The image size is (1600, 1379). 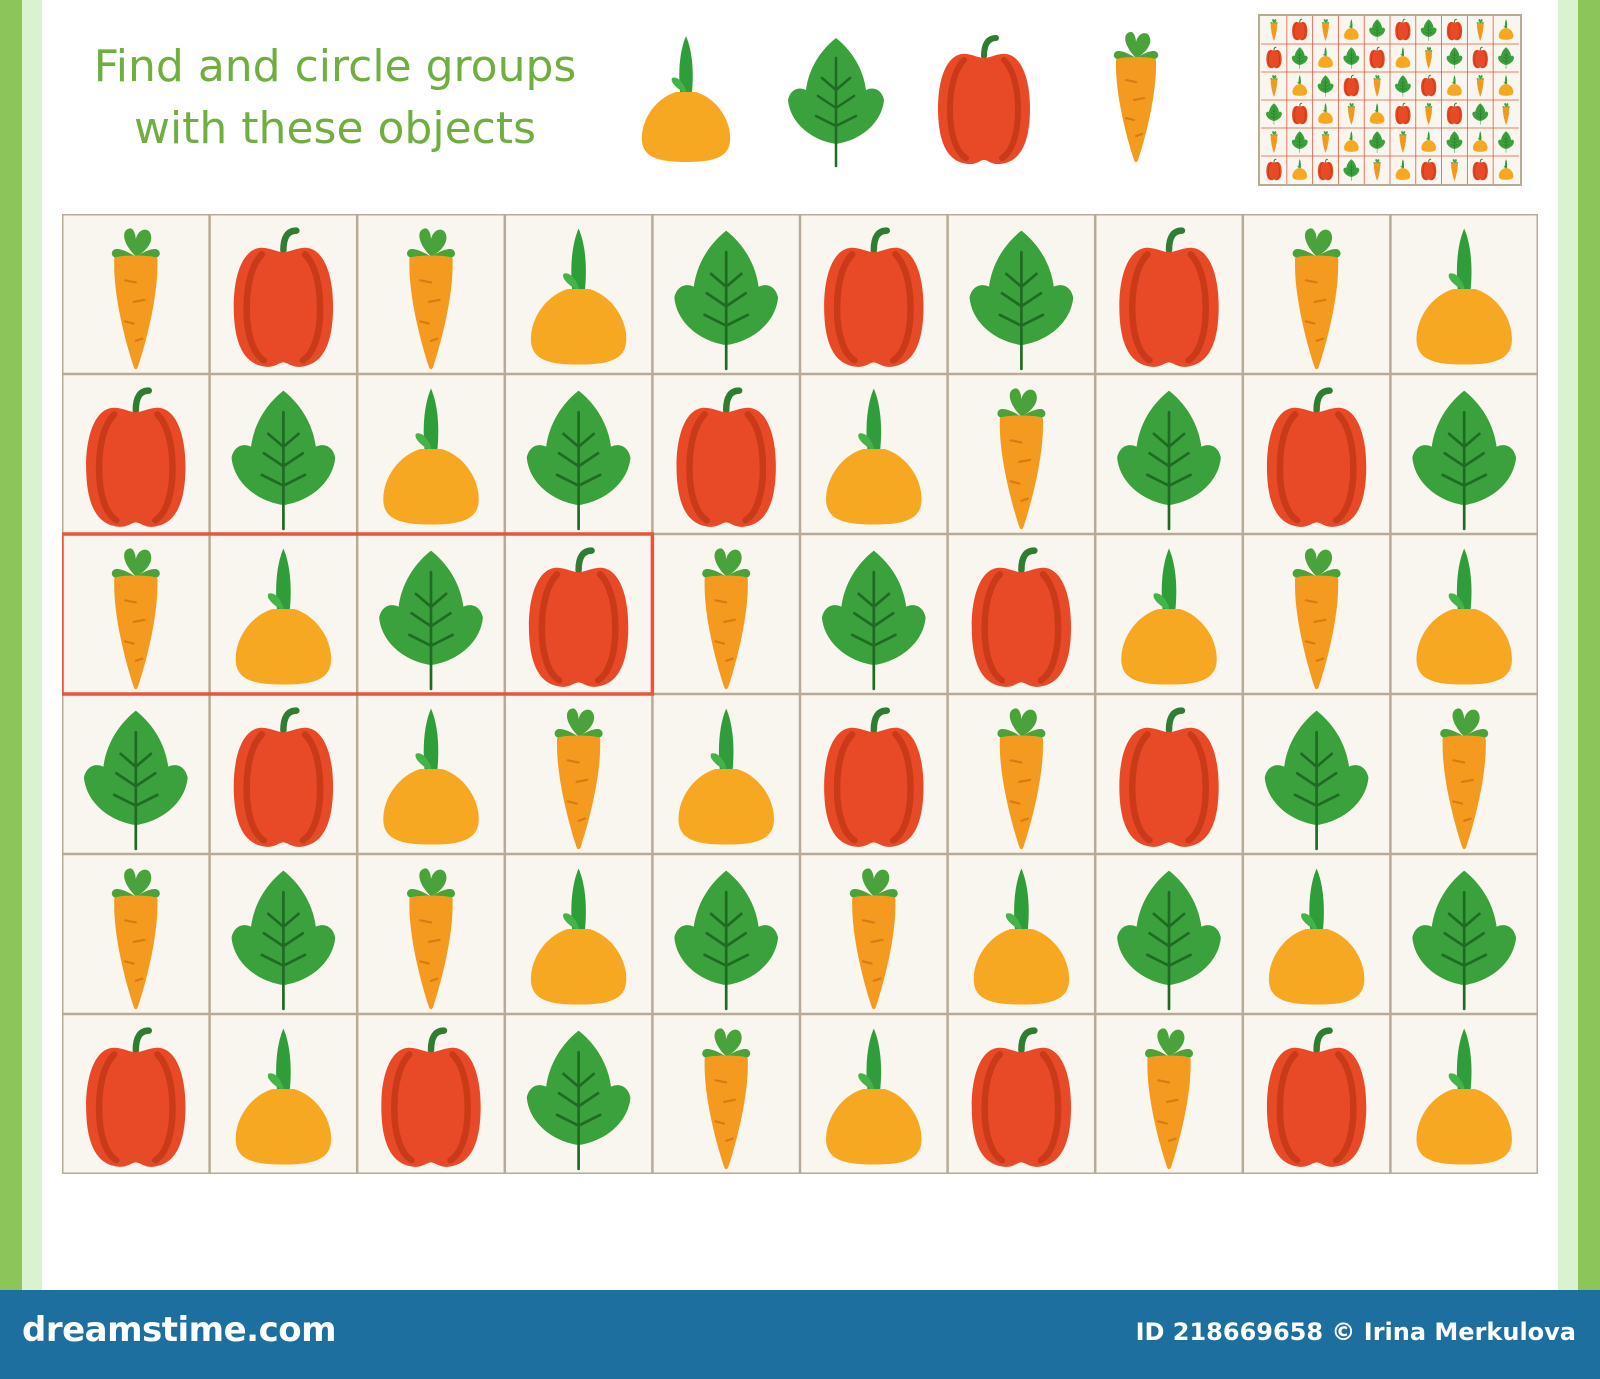 I want to click on footer-logo: dreamstime.com, so click(x=179, y=1330).